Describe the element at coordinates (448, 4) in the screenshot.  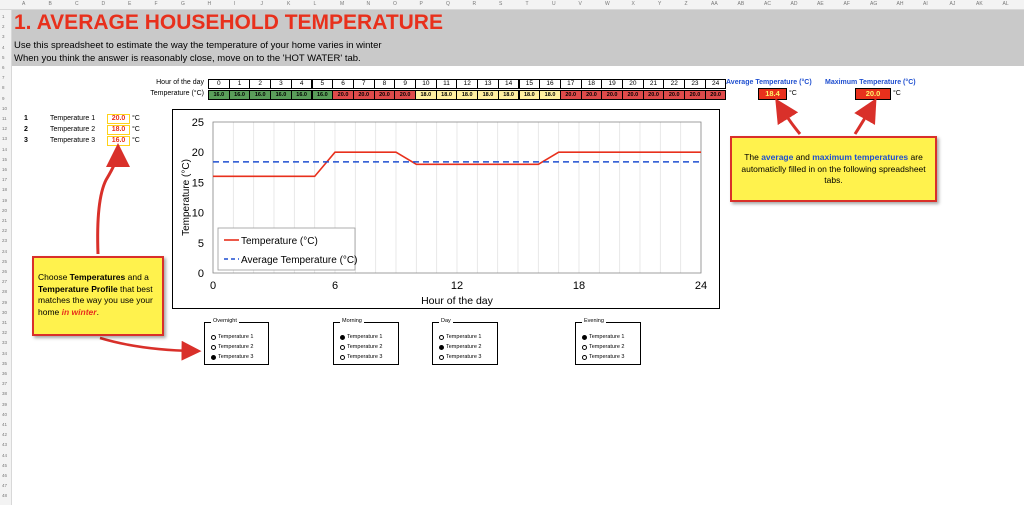
I see `column-header: Q` at that location.